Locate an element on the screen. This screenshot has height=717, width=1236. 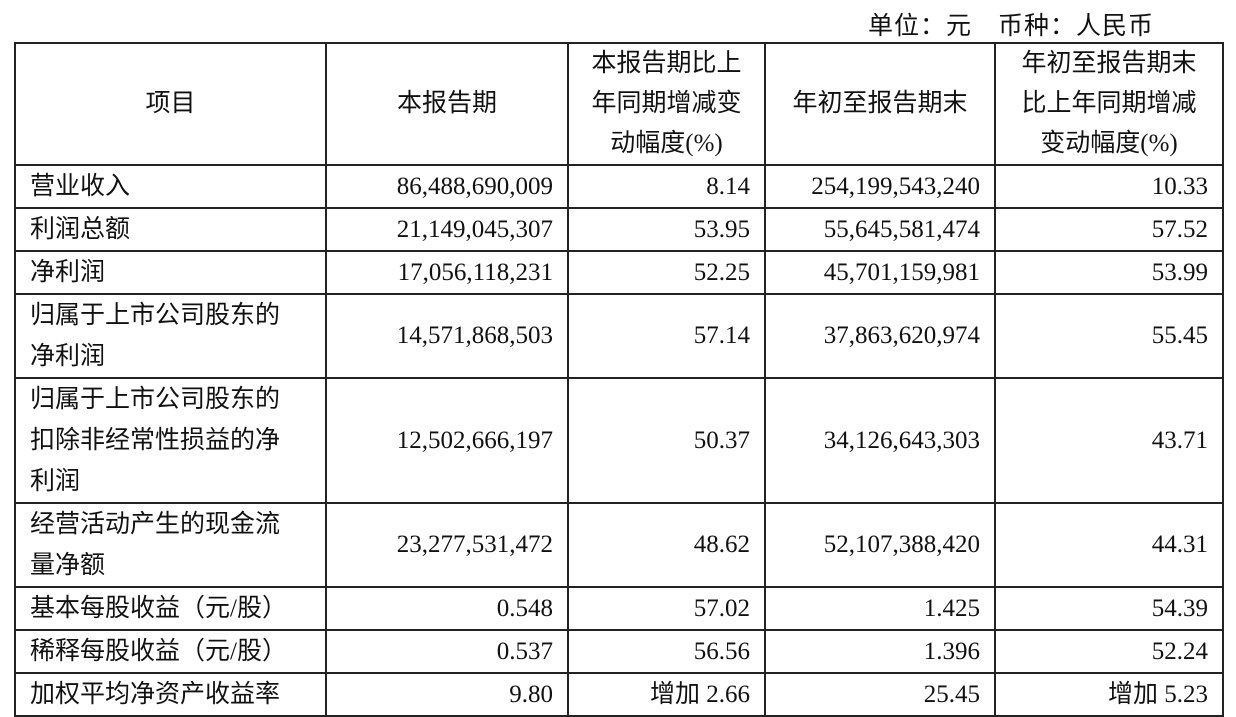
cell-value: 52.25 is located at coordinates (721, 272).